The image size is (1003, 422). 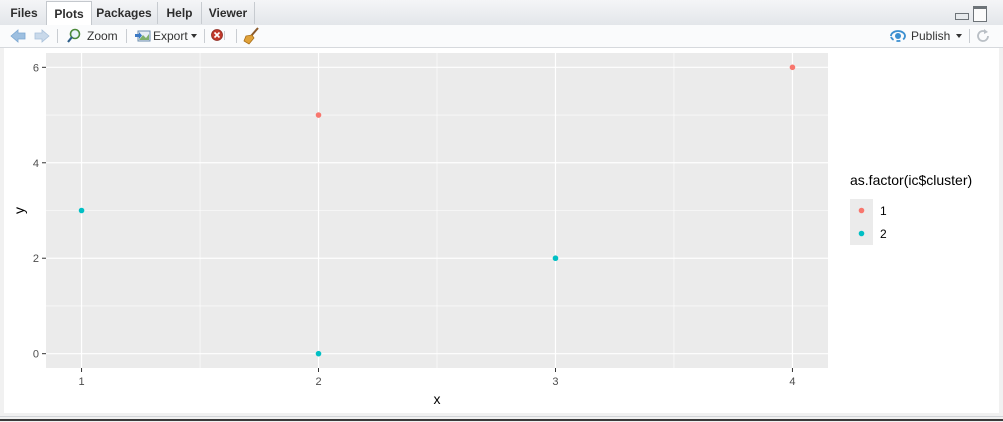 I want to click on y-tick-label: 2, so click(x=36, y=259).